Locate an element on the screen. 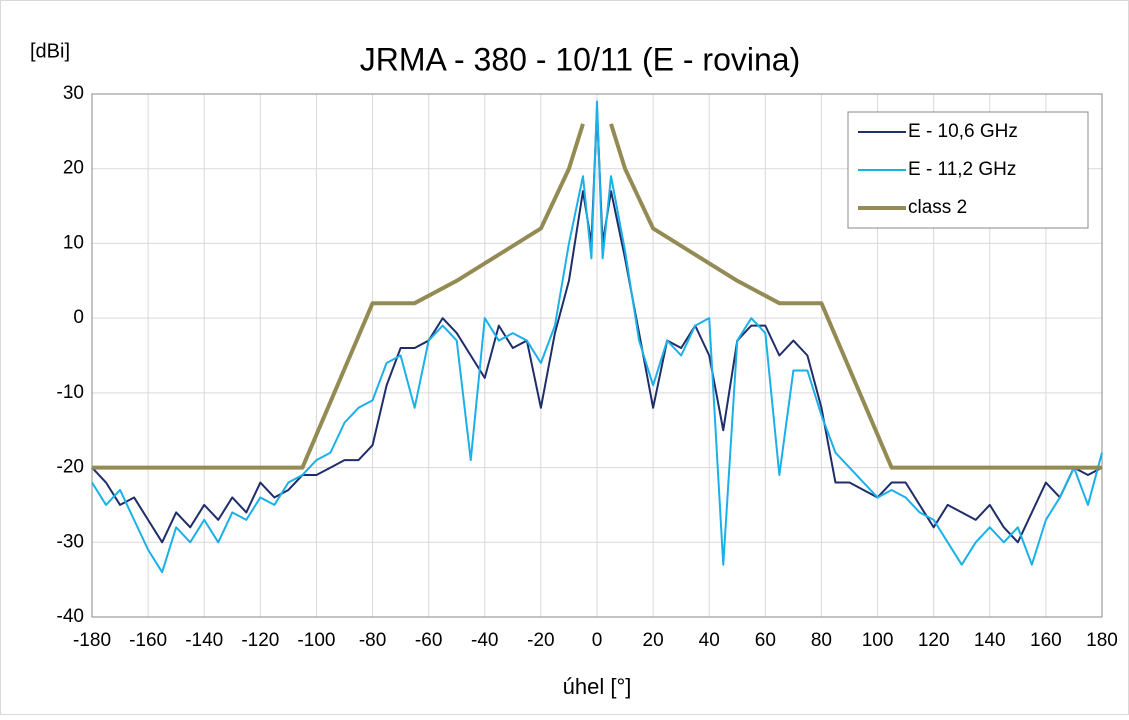 The image size is (1129, 720). y-tick-label: -10 is located at coordinates (70, 392).